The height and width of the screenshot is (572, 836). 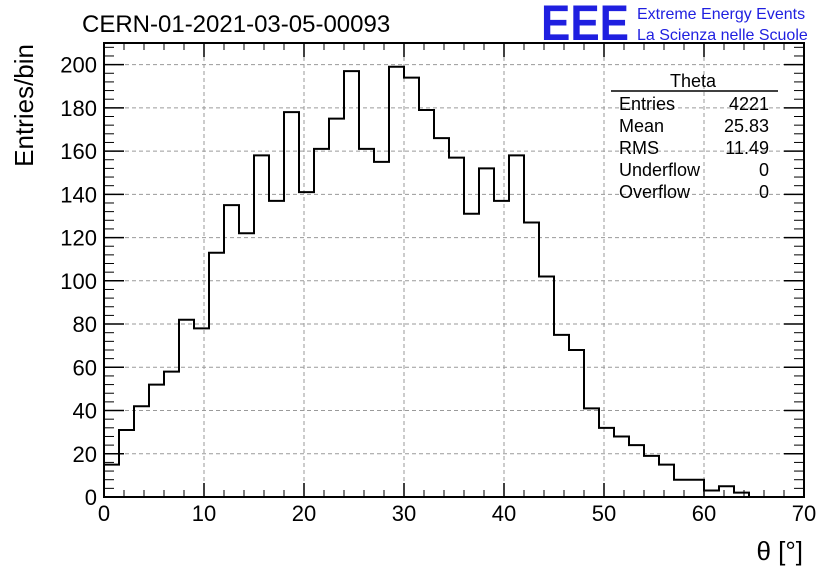 I want to click on x-tick-label: 60, so click(x=704, y=513).